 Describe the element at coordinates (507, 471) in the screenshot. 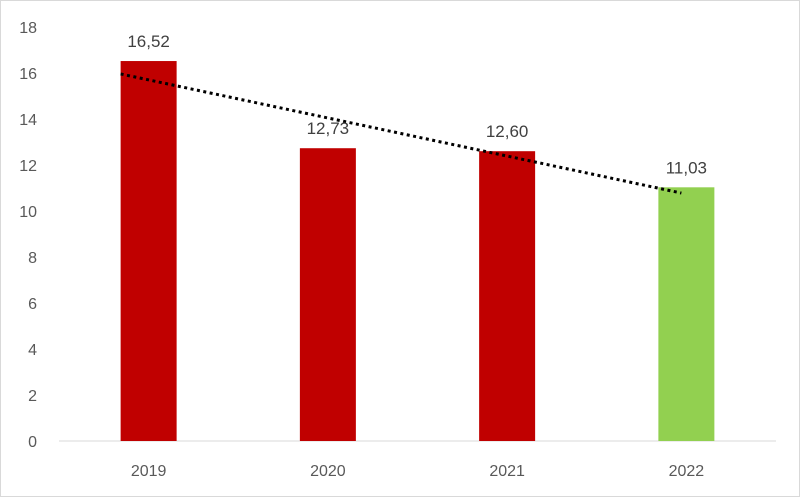

I see `x-tick-label: 2021` at that location.